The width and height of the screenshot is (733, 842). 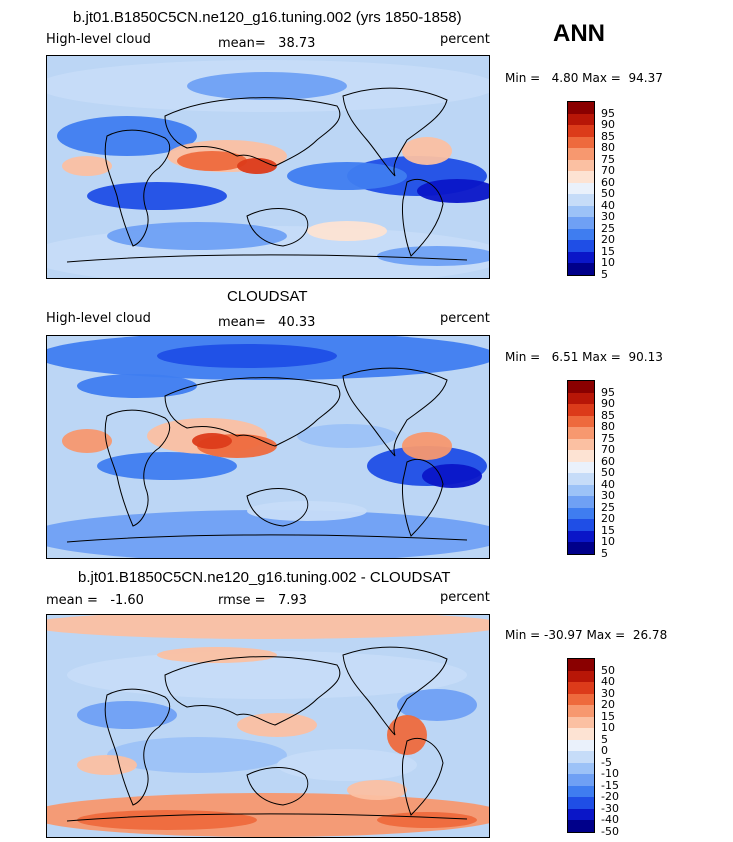 What do you see at coordinates (608, 147) in the screenshot?
I see `panel1-colorbar-tick-label: 80` at bounding box center [608, 147].